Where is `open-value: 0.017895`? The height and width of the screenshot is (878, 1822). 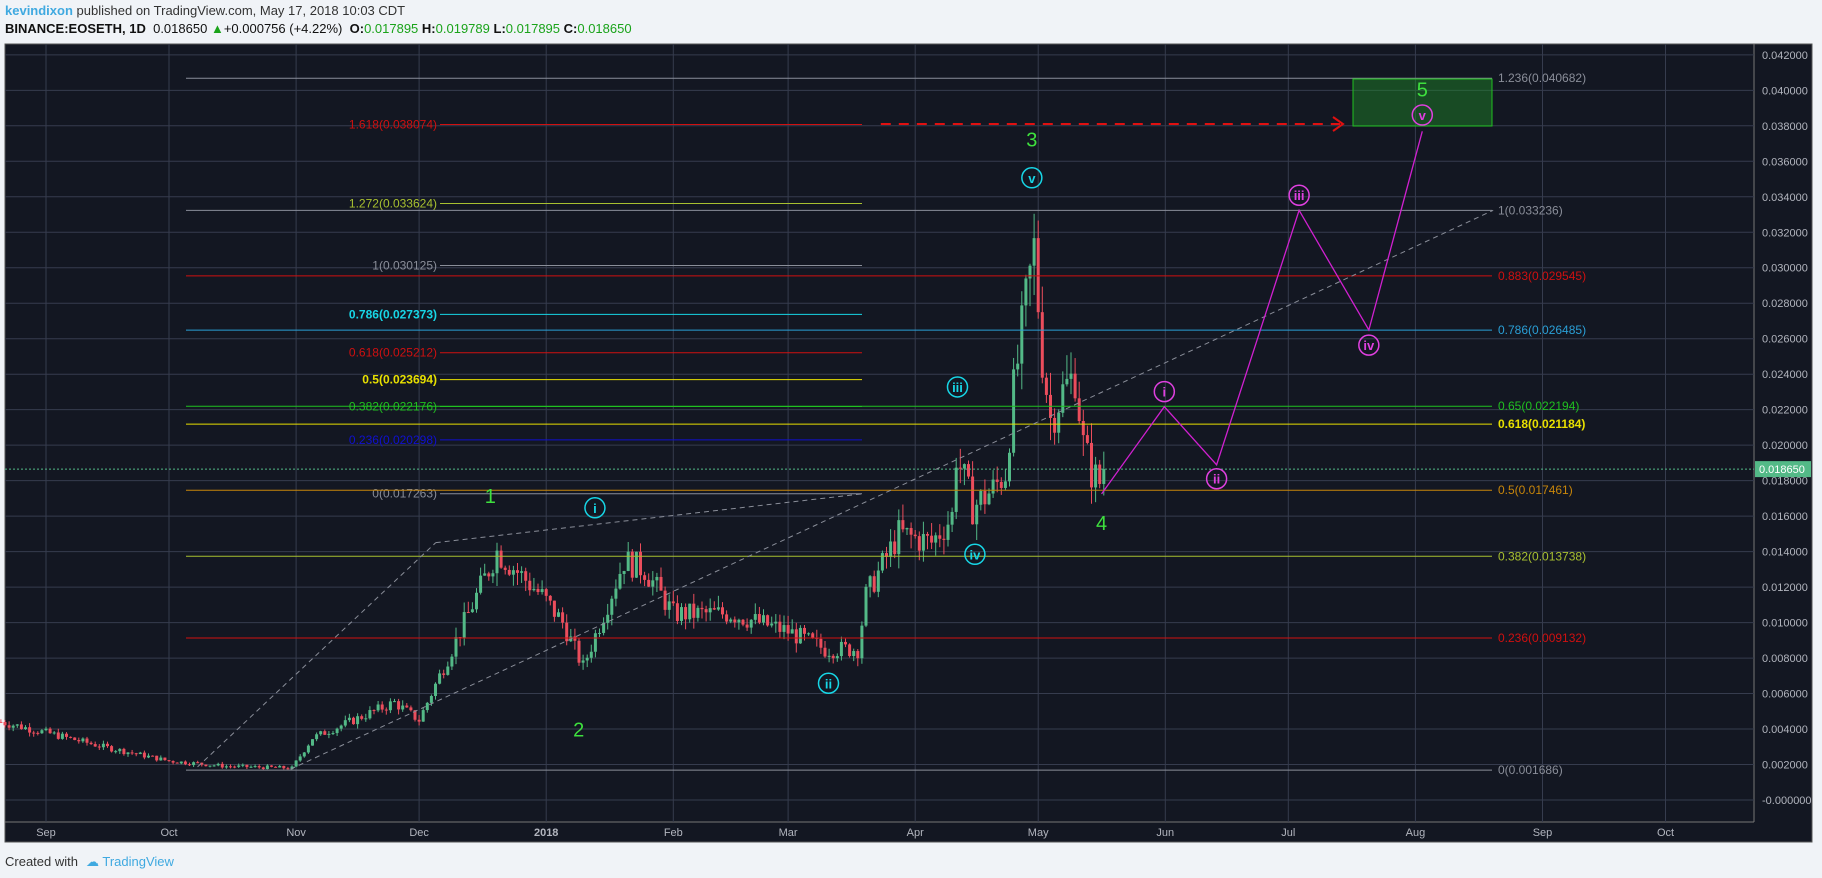
open-value: 0.017895 is located at coordinates (391, 28).